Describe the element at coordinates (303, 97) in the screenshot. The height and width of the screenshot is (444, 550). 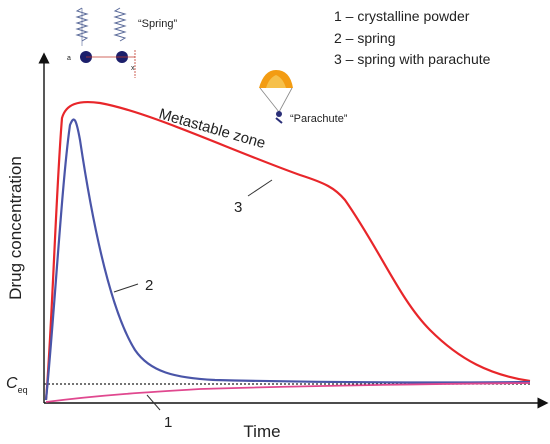
I see `parachute-illustration: “Parachute”` at that location.